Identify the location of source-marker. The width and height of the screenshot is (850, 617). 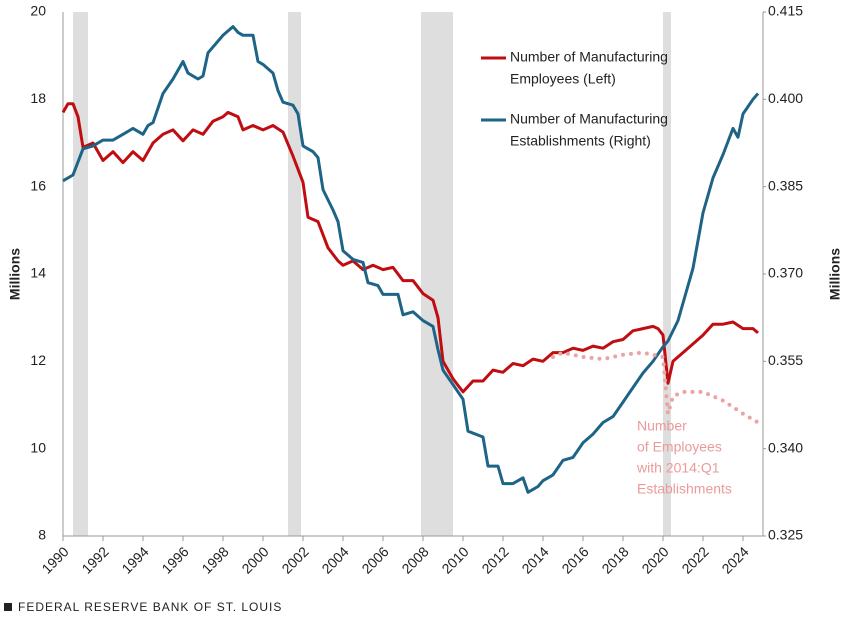
(8, 607).